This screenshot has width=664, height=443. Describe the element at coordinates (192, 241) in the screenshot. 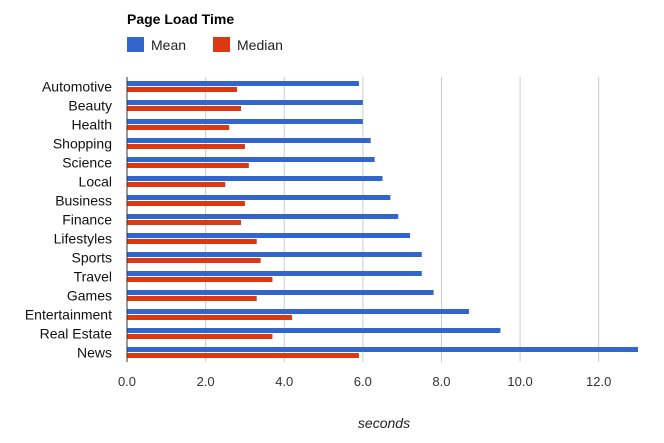

I see `bar-median-lifestyles` at that location.